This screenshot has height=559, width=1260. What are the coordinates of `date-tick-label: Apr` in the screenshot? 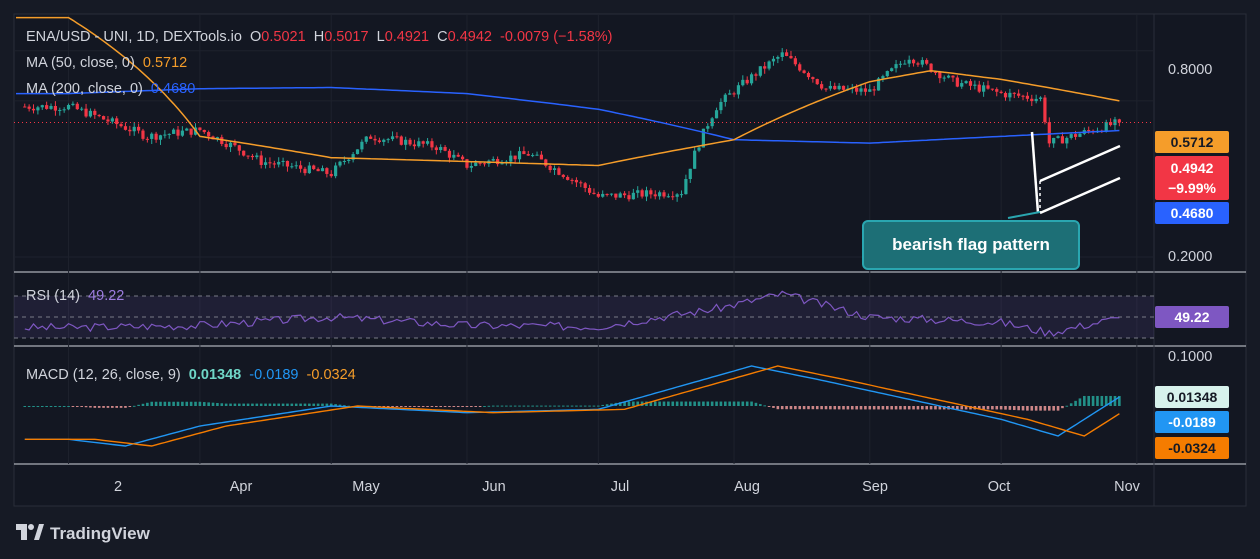 It's located at (241, 487).